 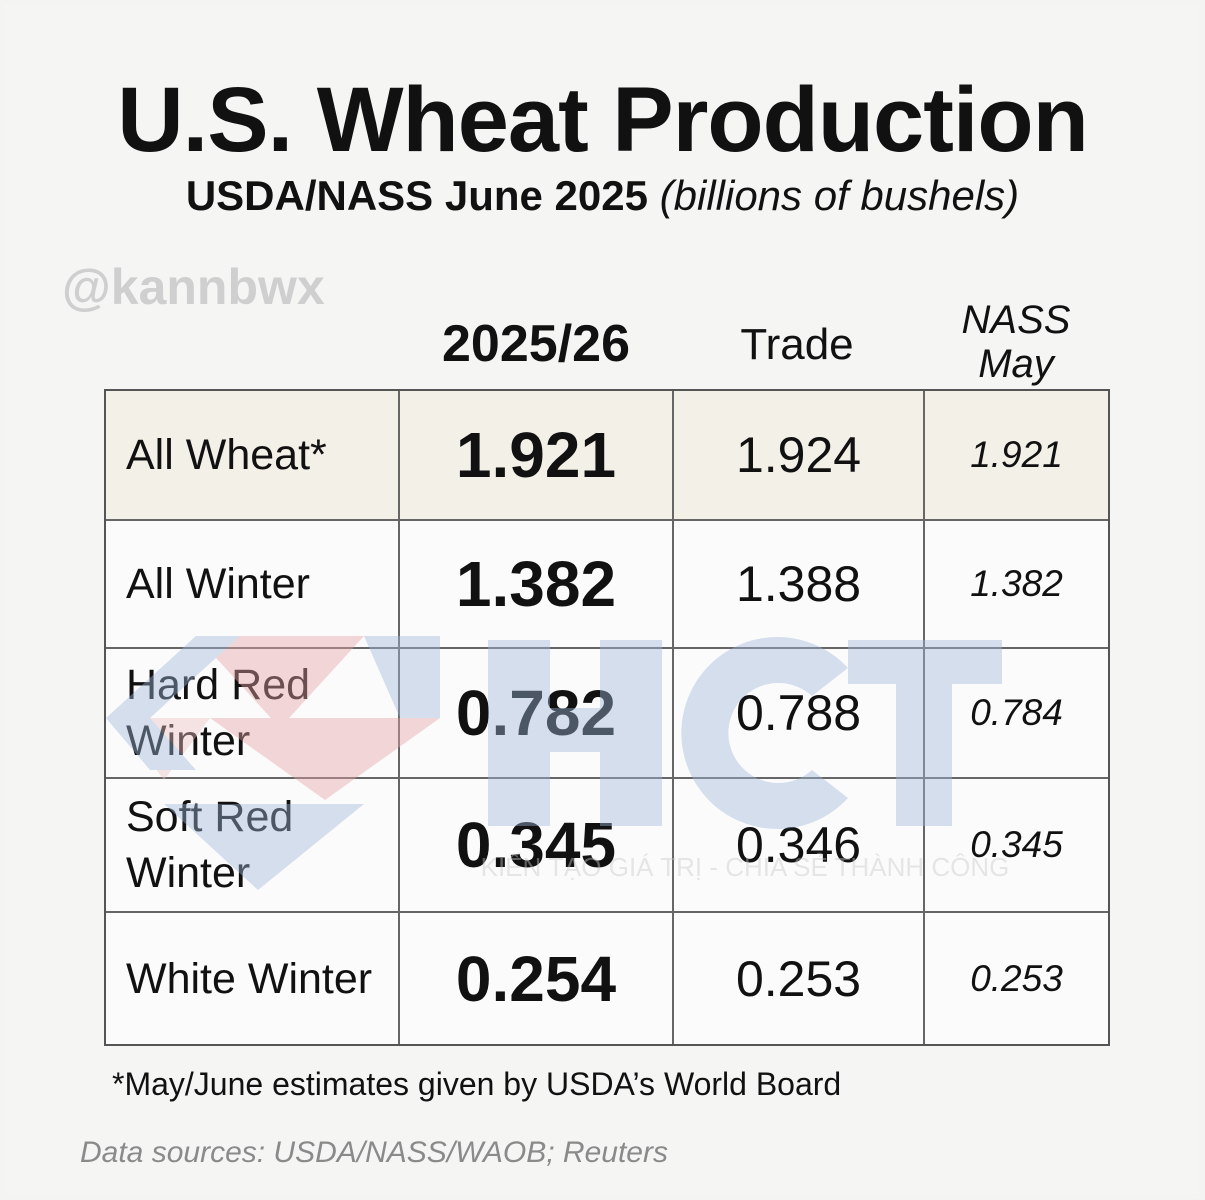 What do you see at coordinates (537, 585) in the screenshot?
I see `cell-value-all-winter: 1.382` at bounding box center [537, 585].